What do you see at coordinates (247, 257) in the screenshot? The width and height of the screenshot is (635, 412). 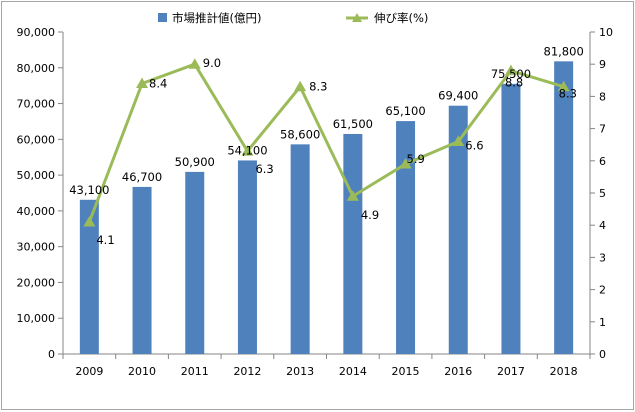 I see `bar-2012` at bounding box center [247, 257].